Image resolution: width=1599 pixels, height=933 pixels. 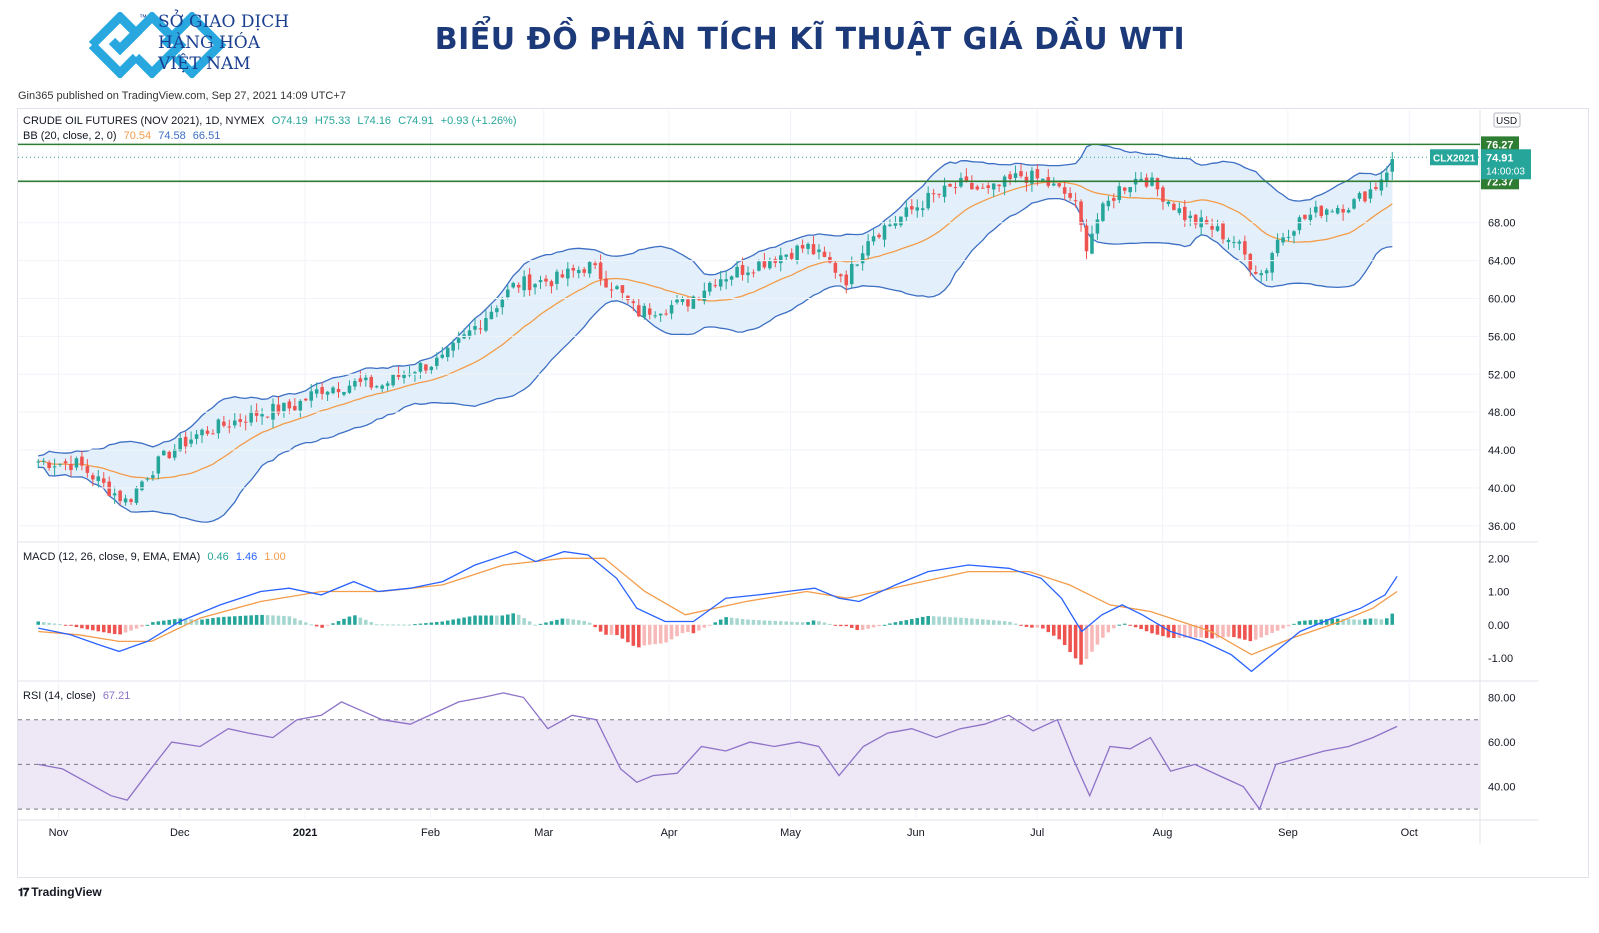 What do you see at coordinates (718, 611) in the screenshot?
I see `macd-line` at bounding box center [718, 611].